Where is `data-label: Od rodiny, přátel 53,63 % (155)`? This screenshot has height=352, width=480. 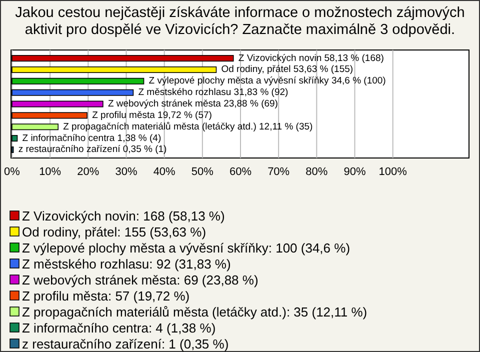
data-label: Od rodiny, přátel 53,63 % (155) is located at coordinates (287, 70).